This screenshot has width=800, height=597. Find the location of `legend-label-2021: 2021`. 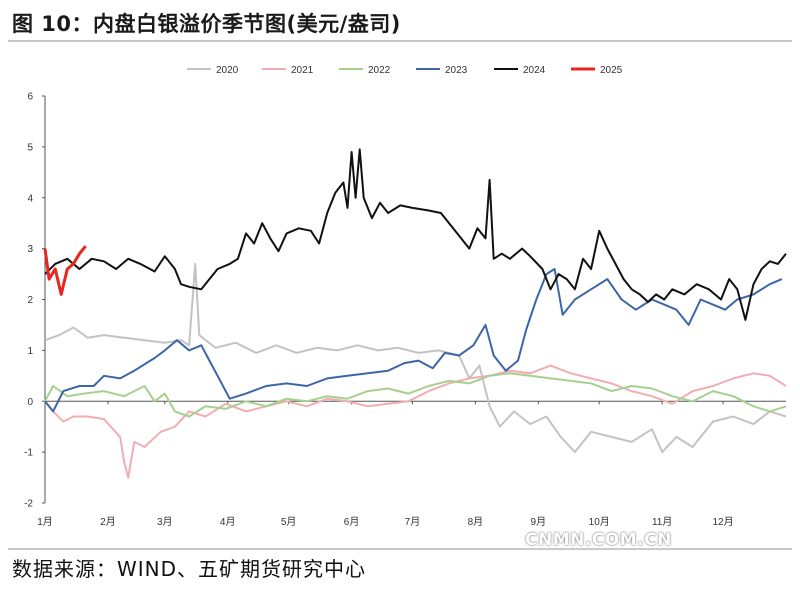

legend-label-2021: 2021 is located at coordinates (302, 70).